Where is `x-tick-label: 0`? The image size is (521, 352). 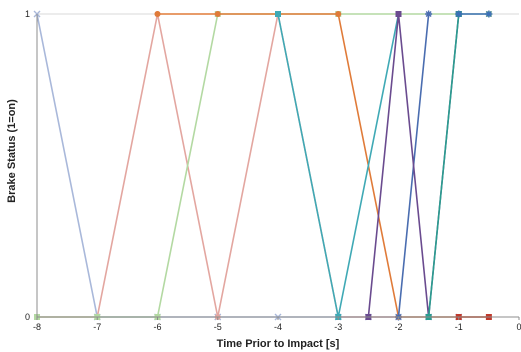
x-tick-label: 0 is located at coordinates (518, 327).